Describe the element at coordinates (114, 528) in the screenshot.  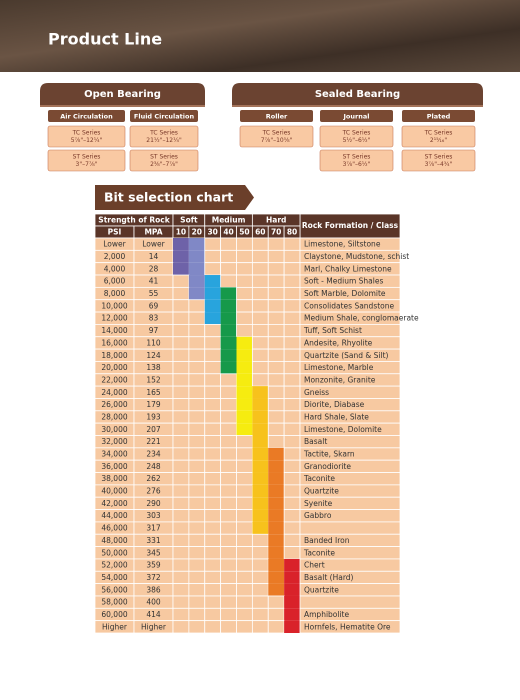
I see `psi: 46,000` at that location.